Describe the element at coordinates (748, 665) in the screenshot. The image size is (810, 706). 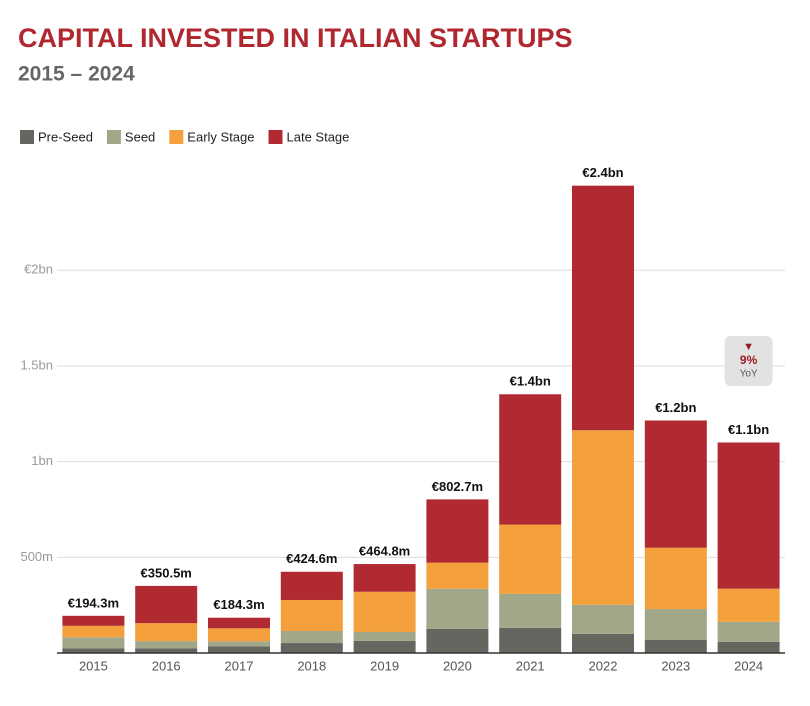
I see `x-tick-label: 2024` at that location.